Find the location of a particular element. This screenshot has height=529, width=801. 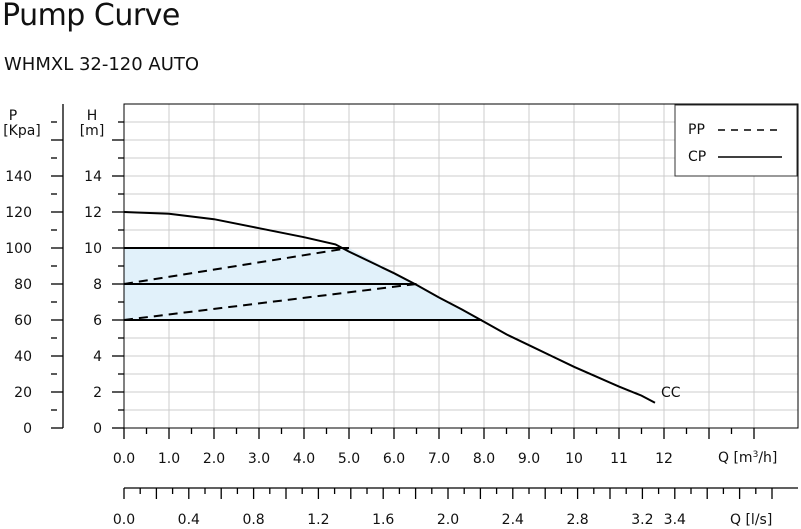

curve-label-cc: CC is located at coordinates (671, 393).